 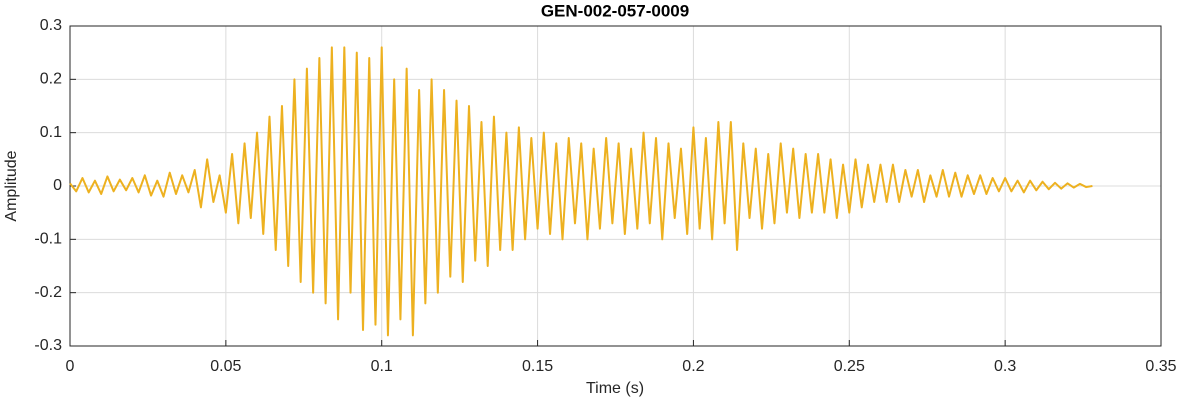 I want to click on x-tick-label: 0.2, so click(x=693, y=366).